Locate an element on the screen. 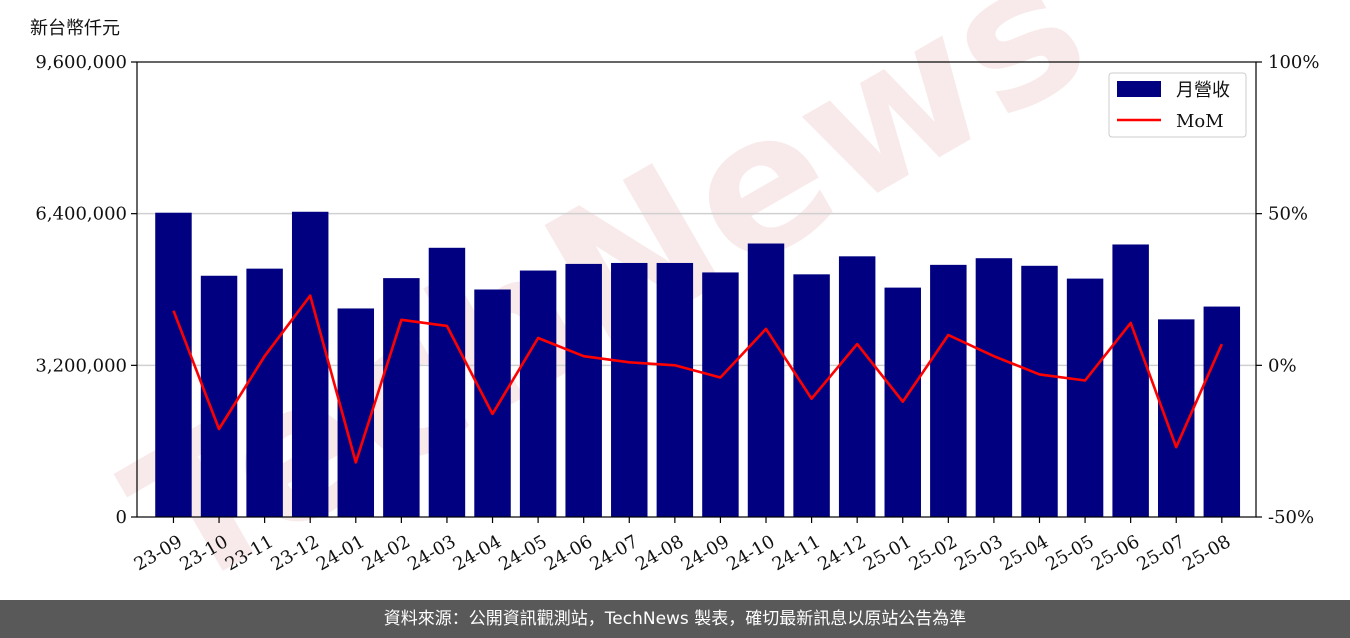 This screenshot has height=638, width=1350. x-tick-label: 25-08 is located at coordinates (1206, 553).